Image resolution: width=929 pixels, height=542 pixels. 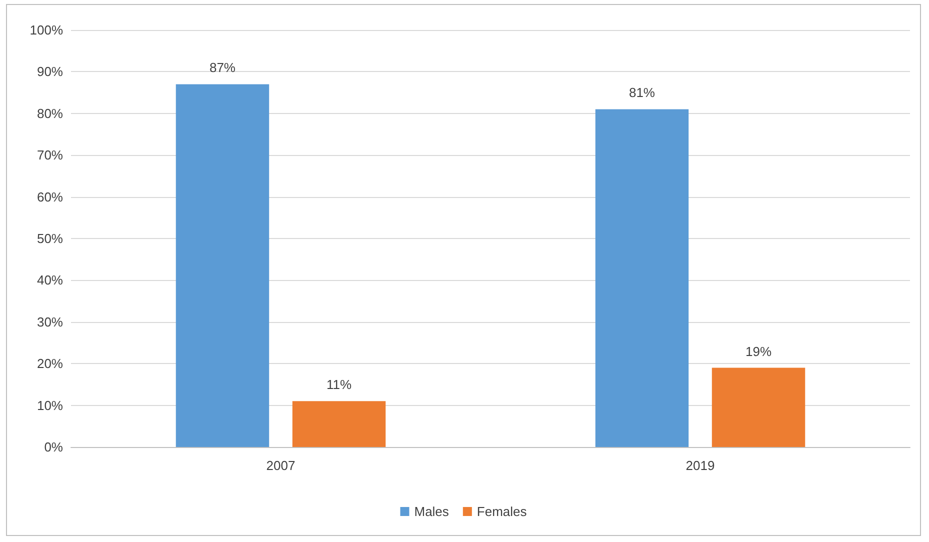 What do you see at coordinates (50, 155) in the screenshot?
I see `y-tick-label: 70%` at bounding box center [50, 155].